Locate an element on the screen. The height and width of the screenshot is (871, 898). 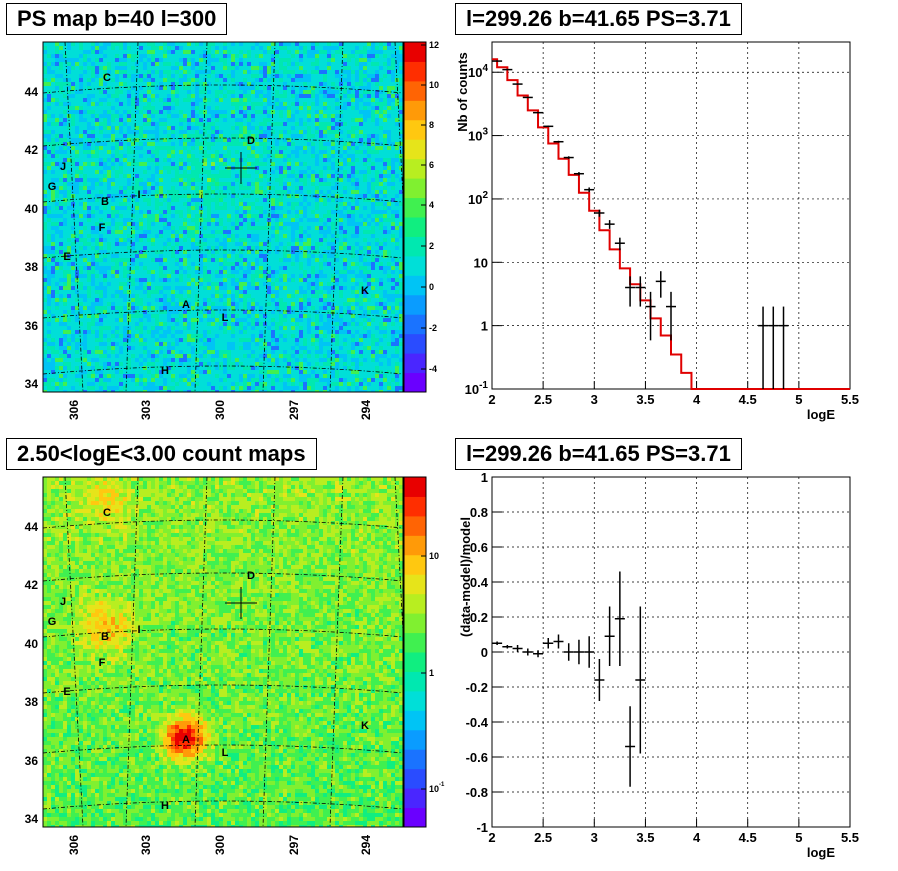
count-map-x-tick-label: 303 is located at coordinates (146, 845).